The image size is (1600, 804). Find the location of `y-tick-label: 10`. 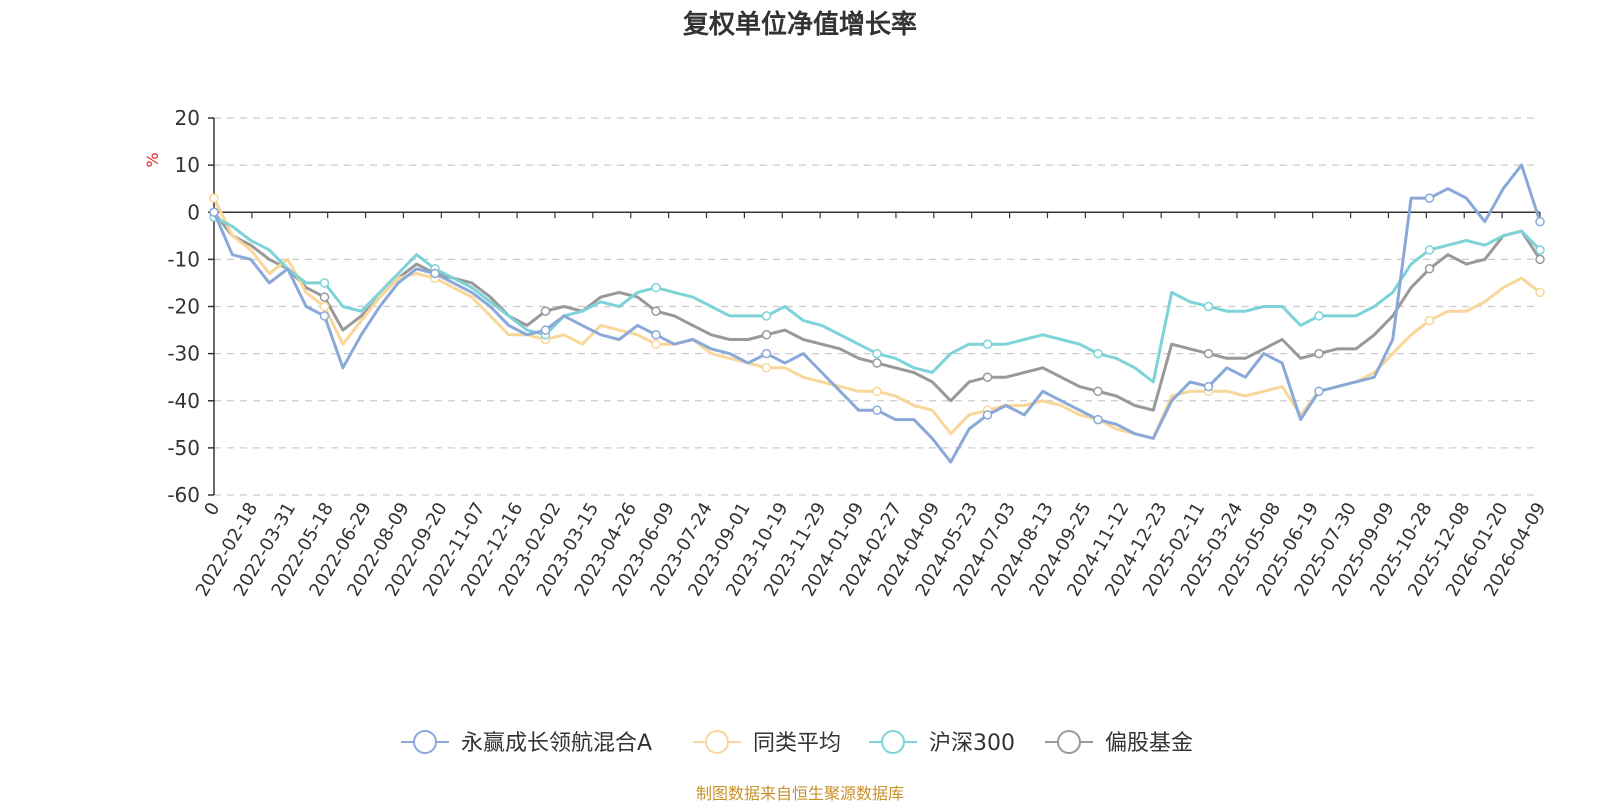

y-tick-label: 10 is located at coordinates (187, 165).